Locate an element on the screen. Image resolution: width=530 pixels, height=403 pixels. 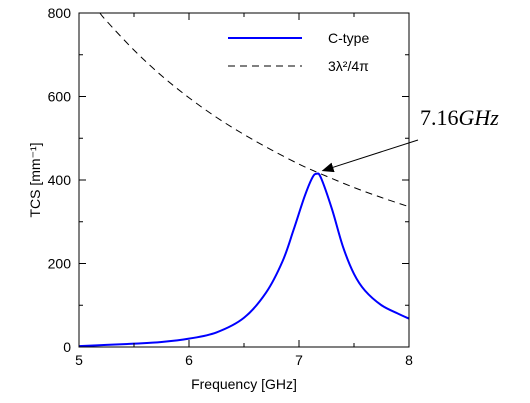
y-tick-label: 0 is located at coordinates (67, 347).